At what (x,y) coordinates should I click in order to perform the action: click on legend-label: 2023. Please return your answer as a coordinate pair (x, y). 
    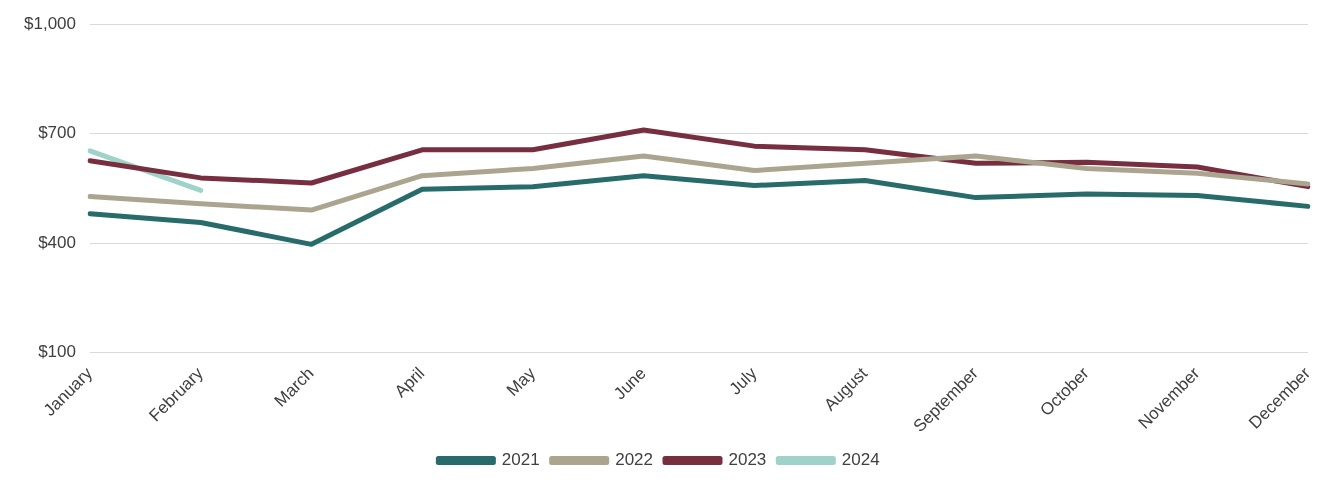
    Looking at the image, I should click on (747, 460).